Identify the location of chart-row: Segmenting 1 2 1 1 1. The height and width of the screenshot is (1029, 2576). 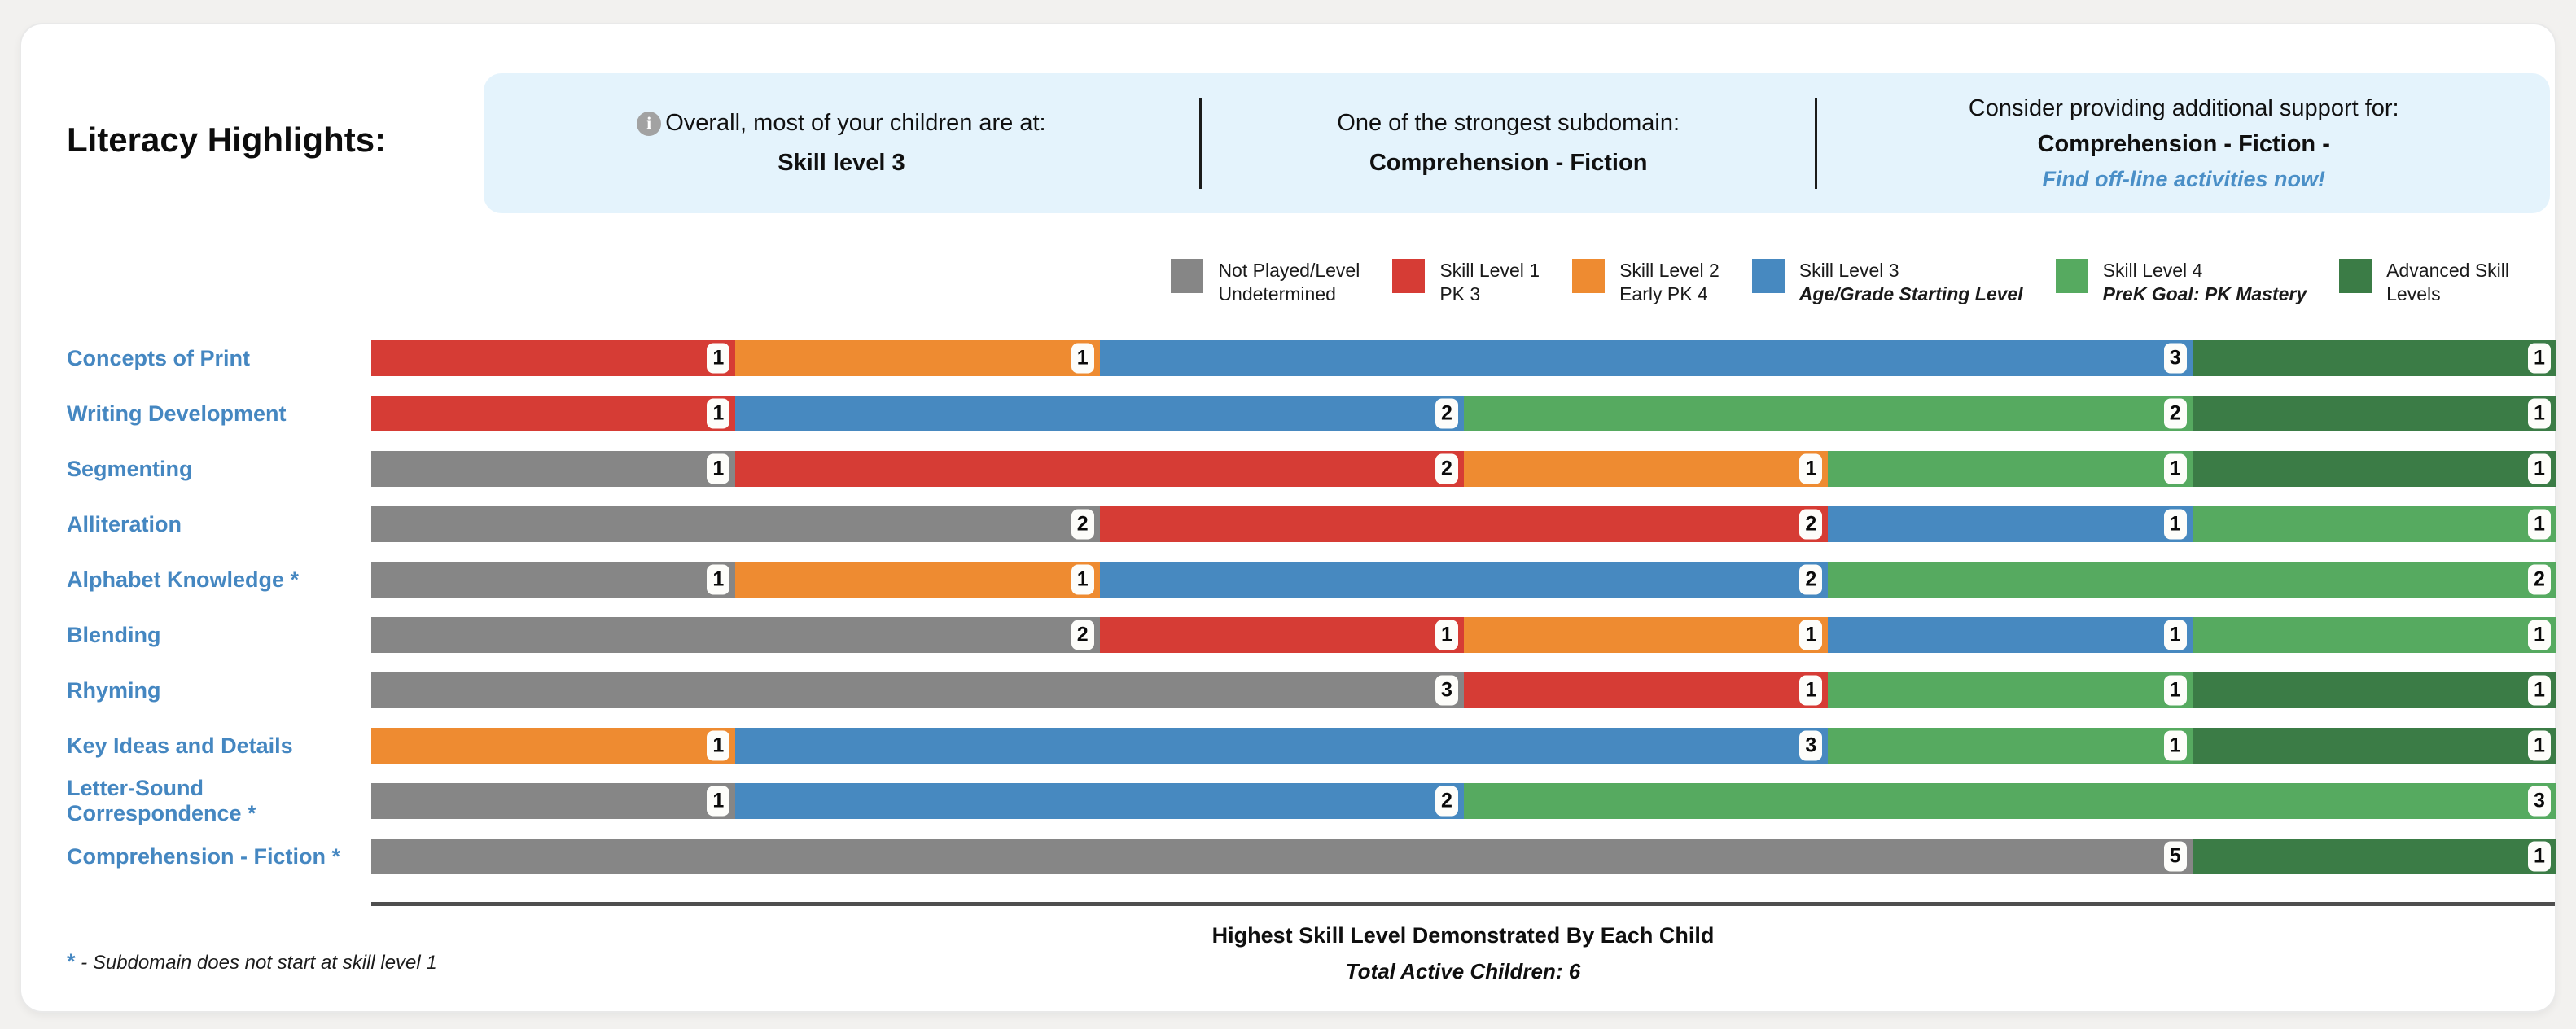
(1311, 469).